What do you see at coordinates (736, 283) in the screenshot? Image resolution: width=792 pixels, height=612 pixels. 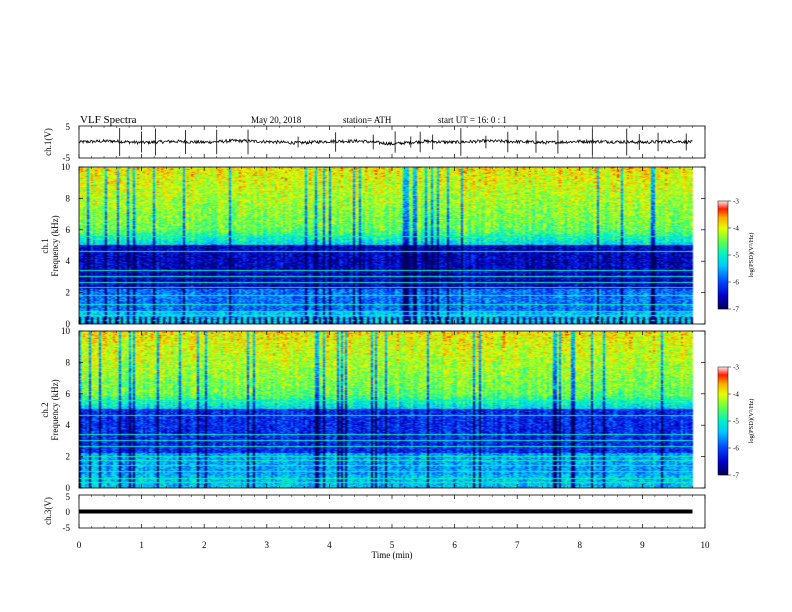 I see `ch1-colorbar-tick-label: -6` at bounding box center [736, 283].